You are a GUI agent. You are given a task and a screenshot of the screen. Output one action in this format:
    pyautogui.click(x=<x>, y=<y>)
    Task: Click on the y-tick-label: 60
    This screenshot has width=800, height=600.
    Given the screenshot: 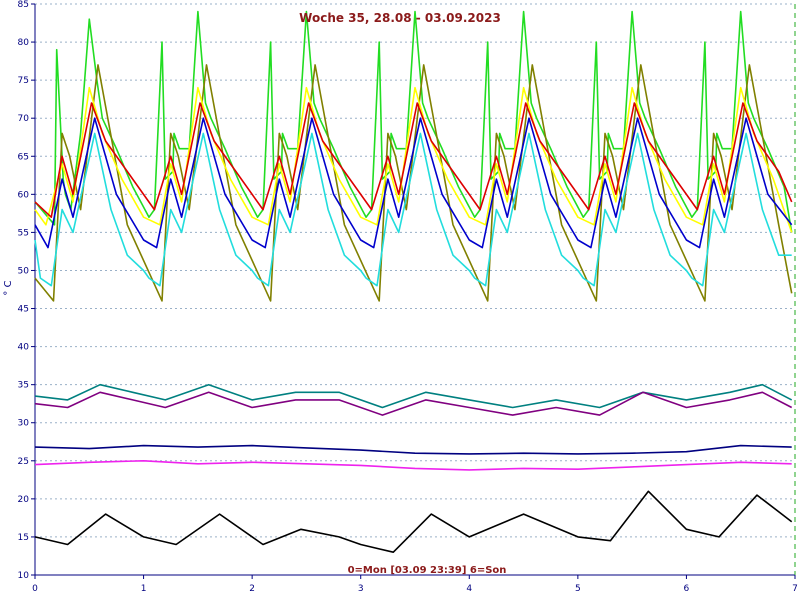 What is the action you would take?
    pyautogui.click(x=24, y=195)
    